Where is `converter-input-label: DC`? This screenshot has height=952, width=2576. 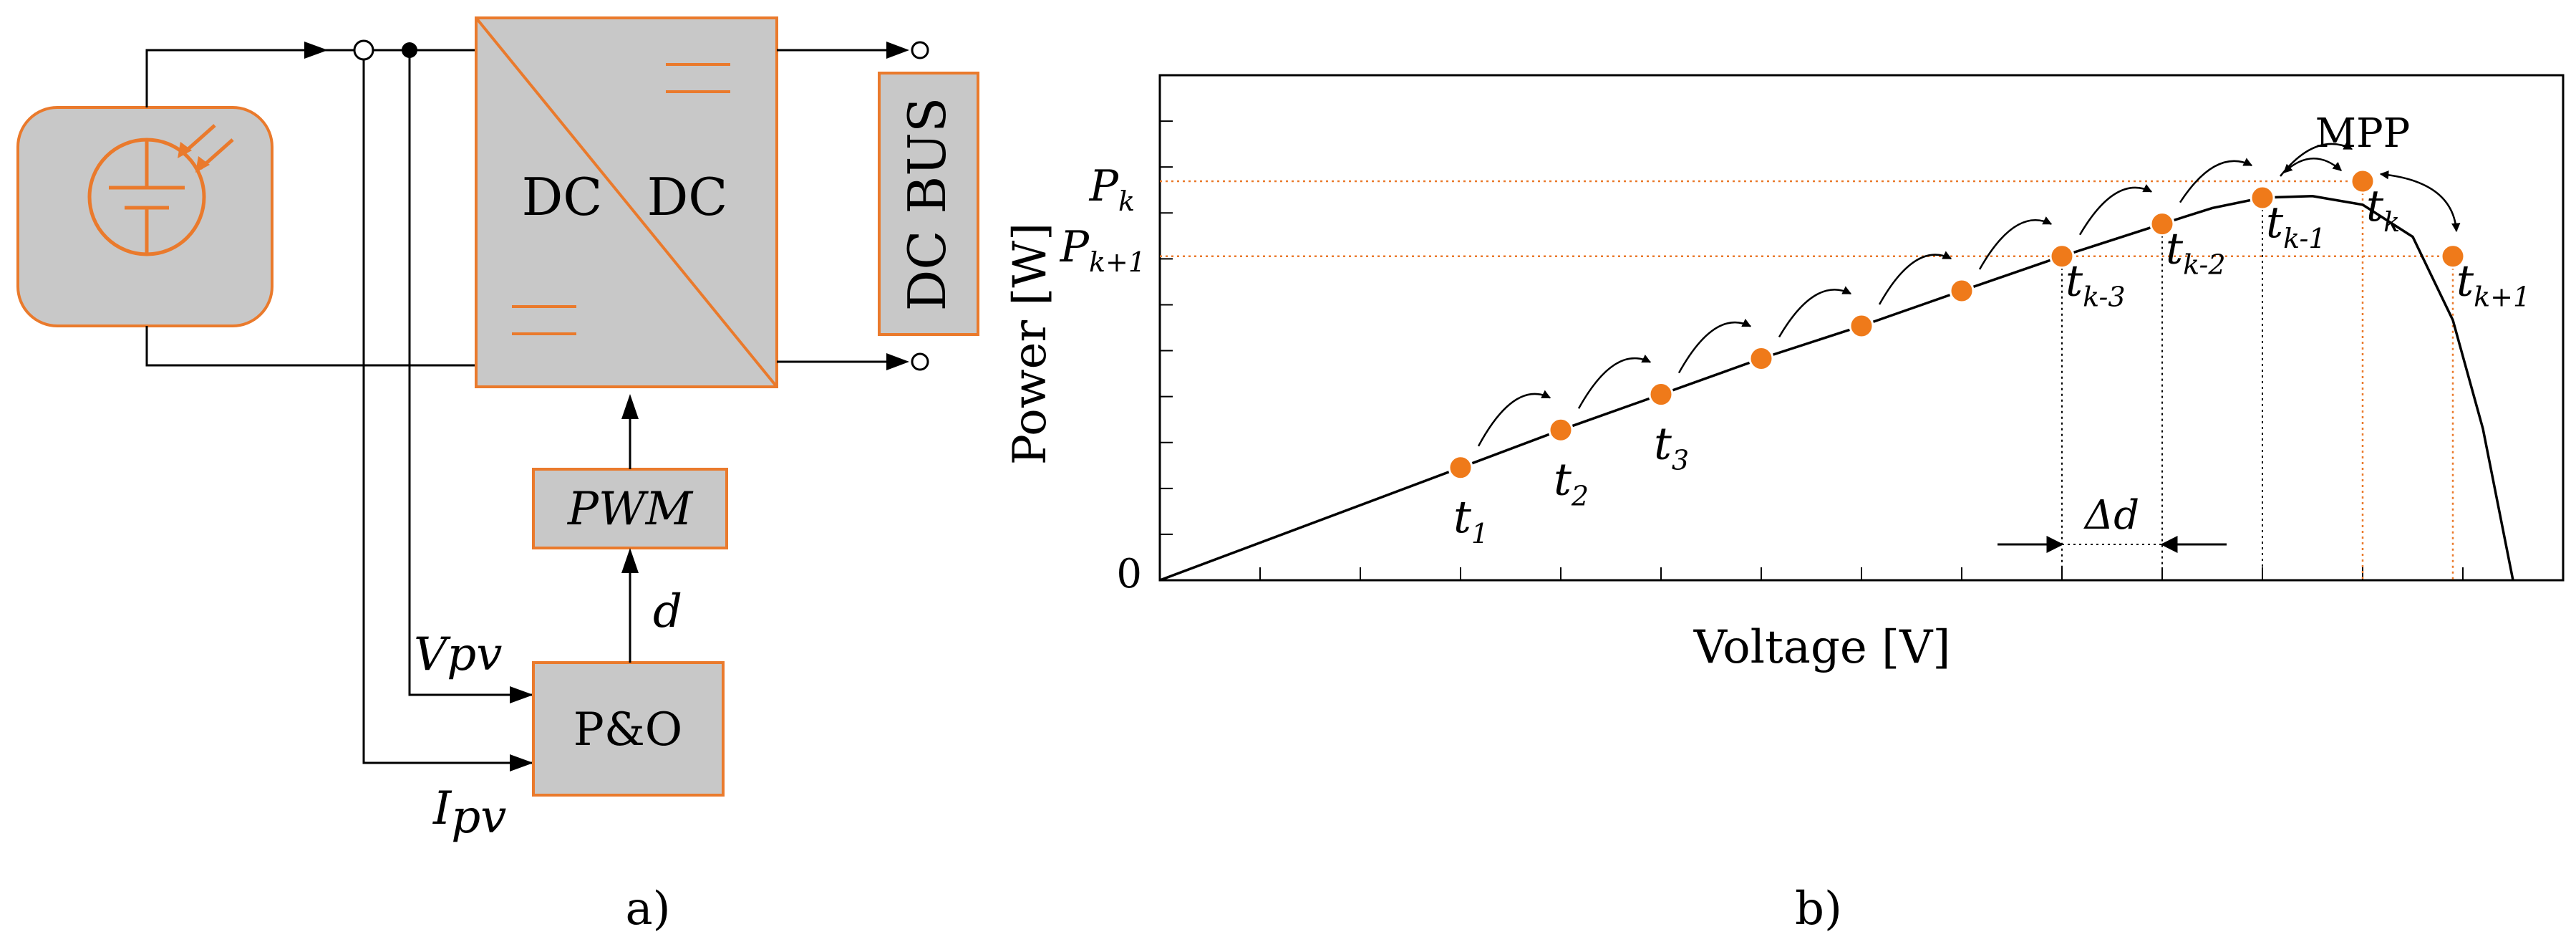
converter-input-label: DC is located at coordinates (562, 197).